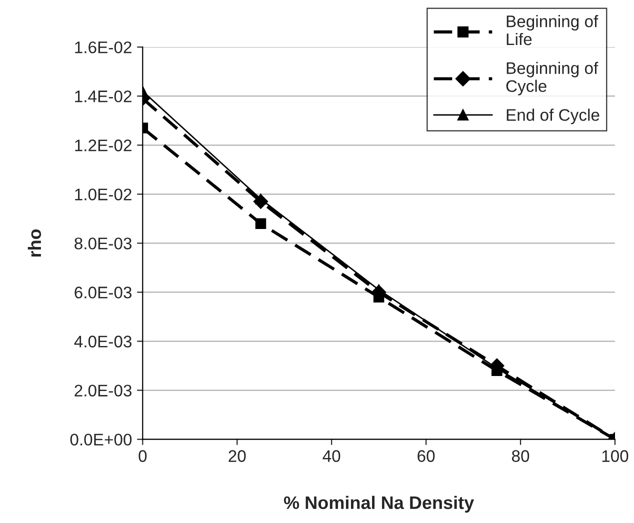 The height and width of the screenshot is (523, 634). Describe the element at coordinates (103, 146) in the screenshot. I see `y-tick-label: 1.2E-02` at that location.